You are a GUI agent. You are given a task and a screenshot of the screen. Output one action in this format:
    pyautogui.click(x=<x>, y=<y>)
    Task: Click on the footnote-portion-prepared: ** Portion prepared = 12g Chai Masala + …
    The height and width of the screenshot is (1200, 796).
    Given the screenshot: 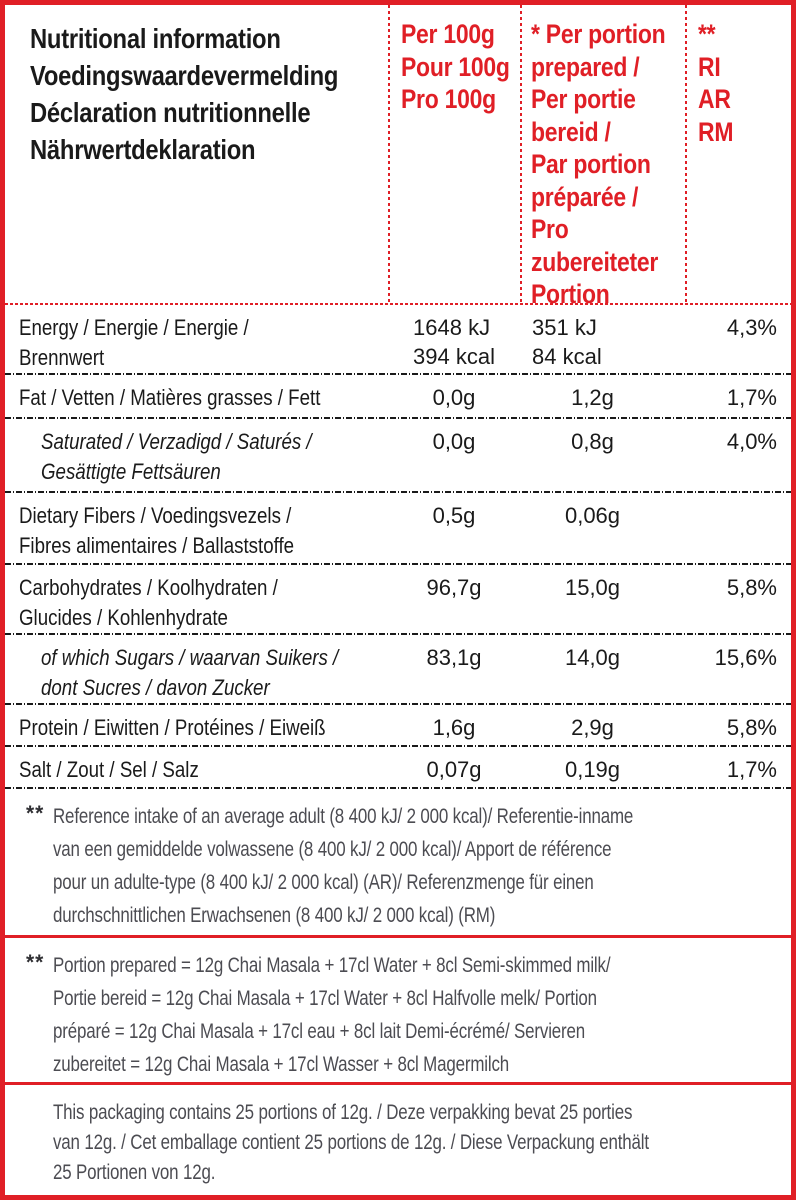 What is the action you would take?
    pyautogui.click(x=318, y=1013)
    